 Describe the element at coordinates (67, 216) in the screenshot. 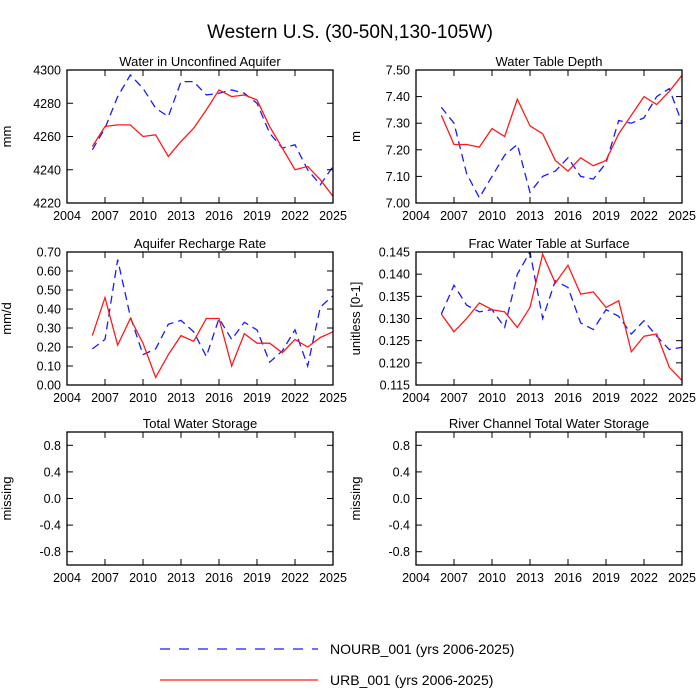

I see `unconfined-aquifer-xtick-label: 2004` at that location.